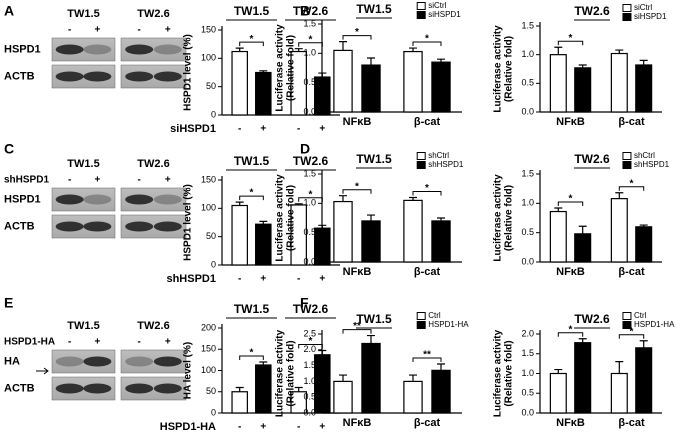  I want to click on blot-treatment: shHSPD1, so click(26, 180).